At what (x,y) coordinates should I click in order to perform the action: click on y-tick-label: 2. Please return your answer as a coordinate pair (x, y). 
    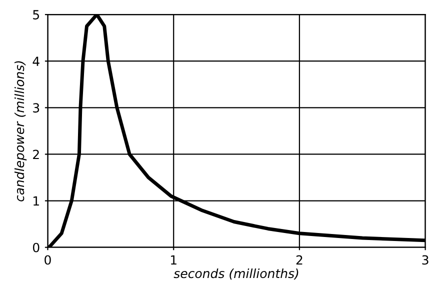
    Looking at the image, I should click on (36, 154).